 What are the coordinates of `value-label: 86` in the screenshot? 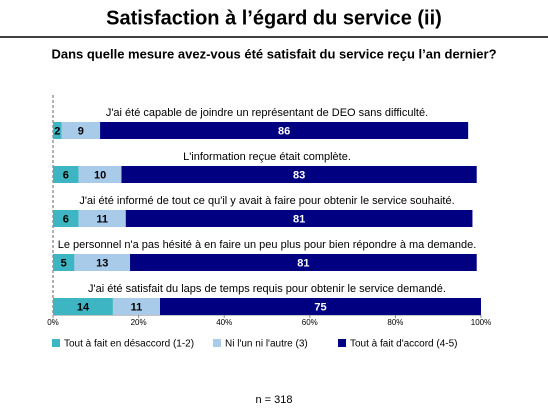 It's located at (284, 131).